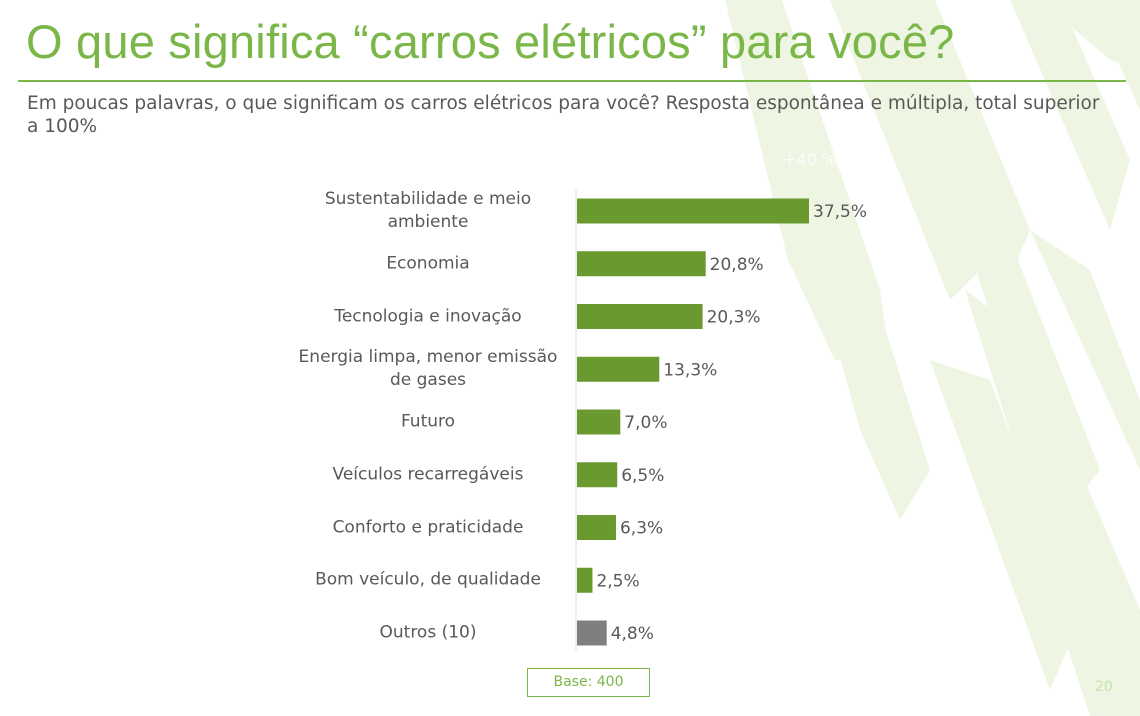 The width and height of the screenshot is (1140, 716). What do you see at coordinates (641, 529) in the screenshot?
I see `data-label-6: 6,3%` at bounding box center [641, 529].